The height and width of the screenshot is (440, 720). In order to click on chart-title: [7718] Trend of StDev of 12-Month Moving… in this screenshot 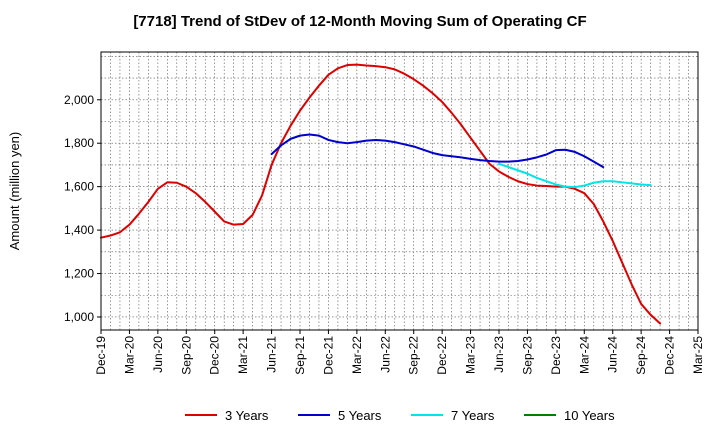, I will do `click(359, 21)`.